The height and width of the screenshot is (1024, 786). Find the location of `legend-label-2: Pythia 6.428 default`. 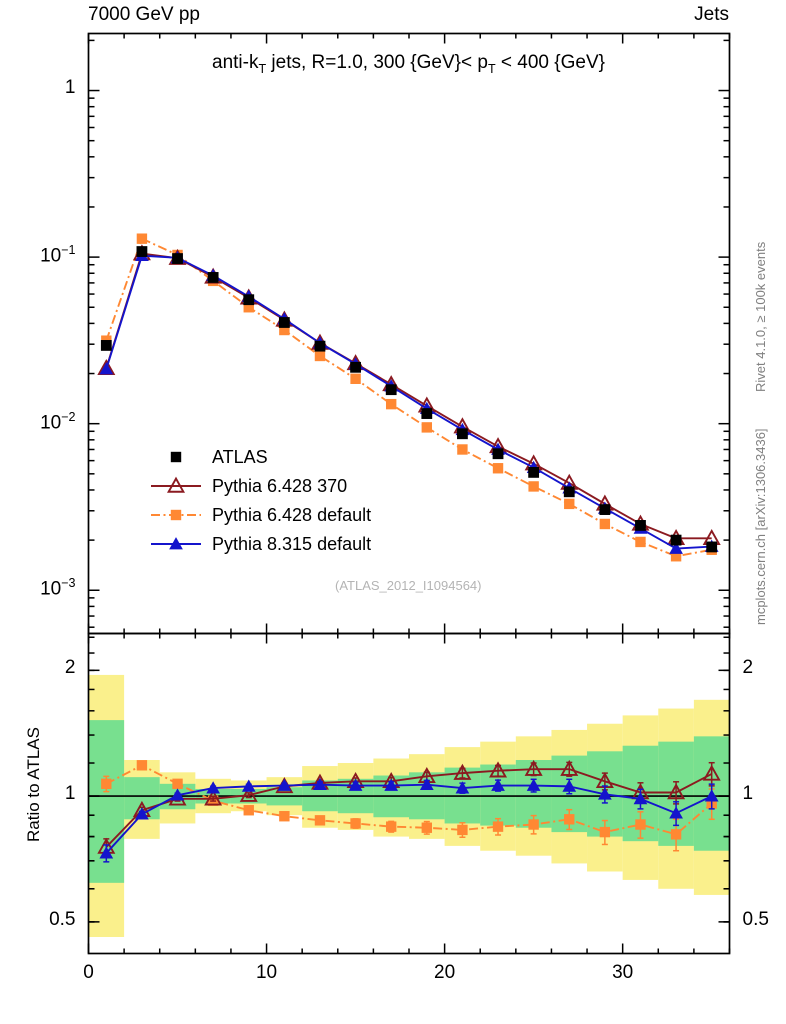

legend-label-2: Pythia 6.428 default is located at coordinates (292, 514).